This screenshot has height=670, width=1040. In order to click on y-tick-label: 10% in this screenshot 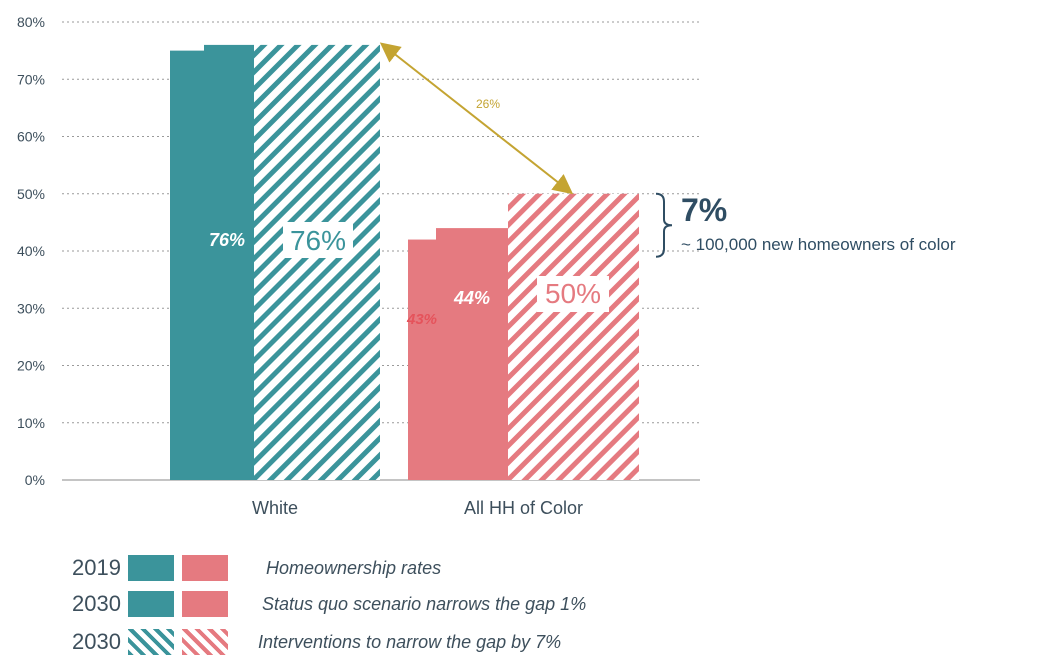, I will do `click(31, 423)`.